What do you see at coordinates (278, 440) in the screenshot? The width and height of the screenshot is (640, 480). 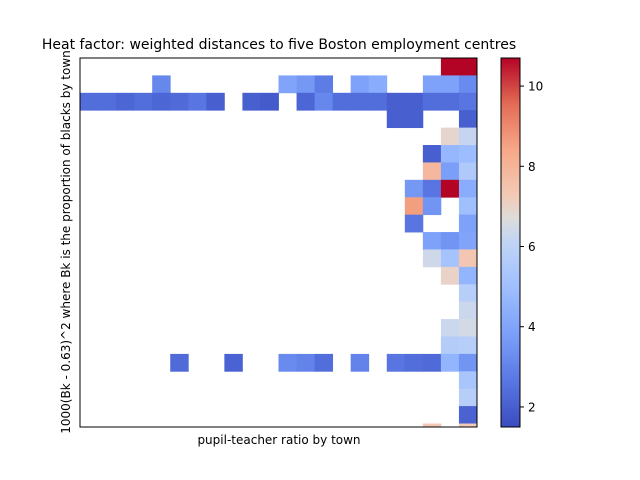 I see `x-axis-label: pupil-teacher ratio by town` at bounding box center [278, 440].